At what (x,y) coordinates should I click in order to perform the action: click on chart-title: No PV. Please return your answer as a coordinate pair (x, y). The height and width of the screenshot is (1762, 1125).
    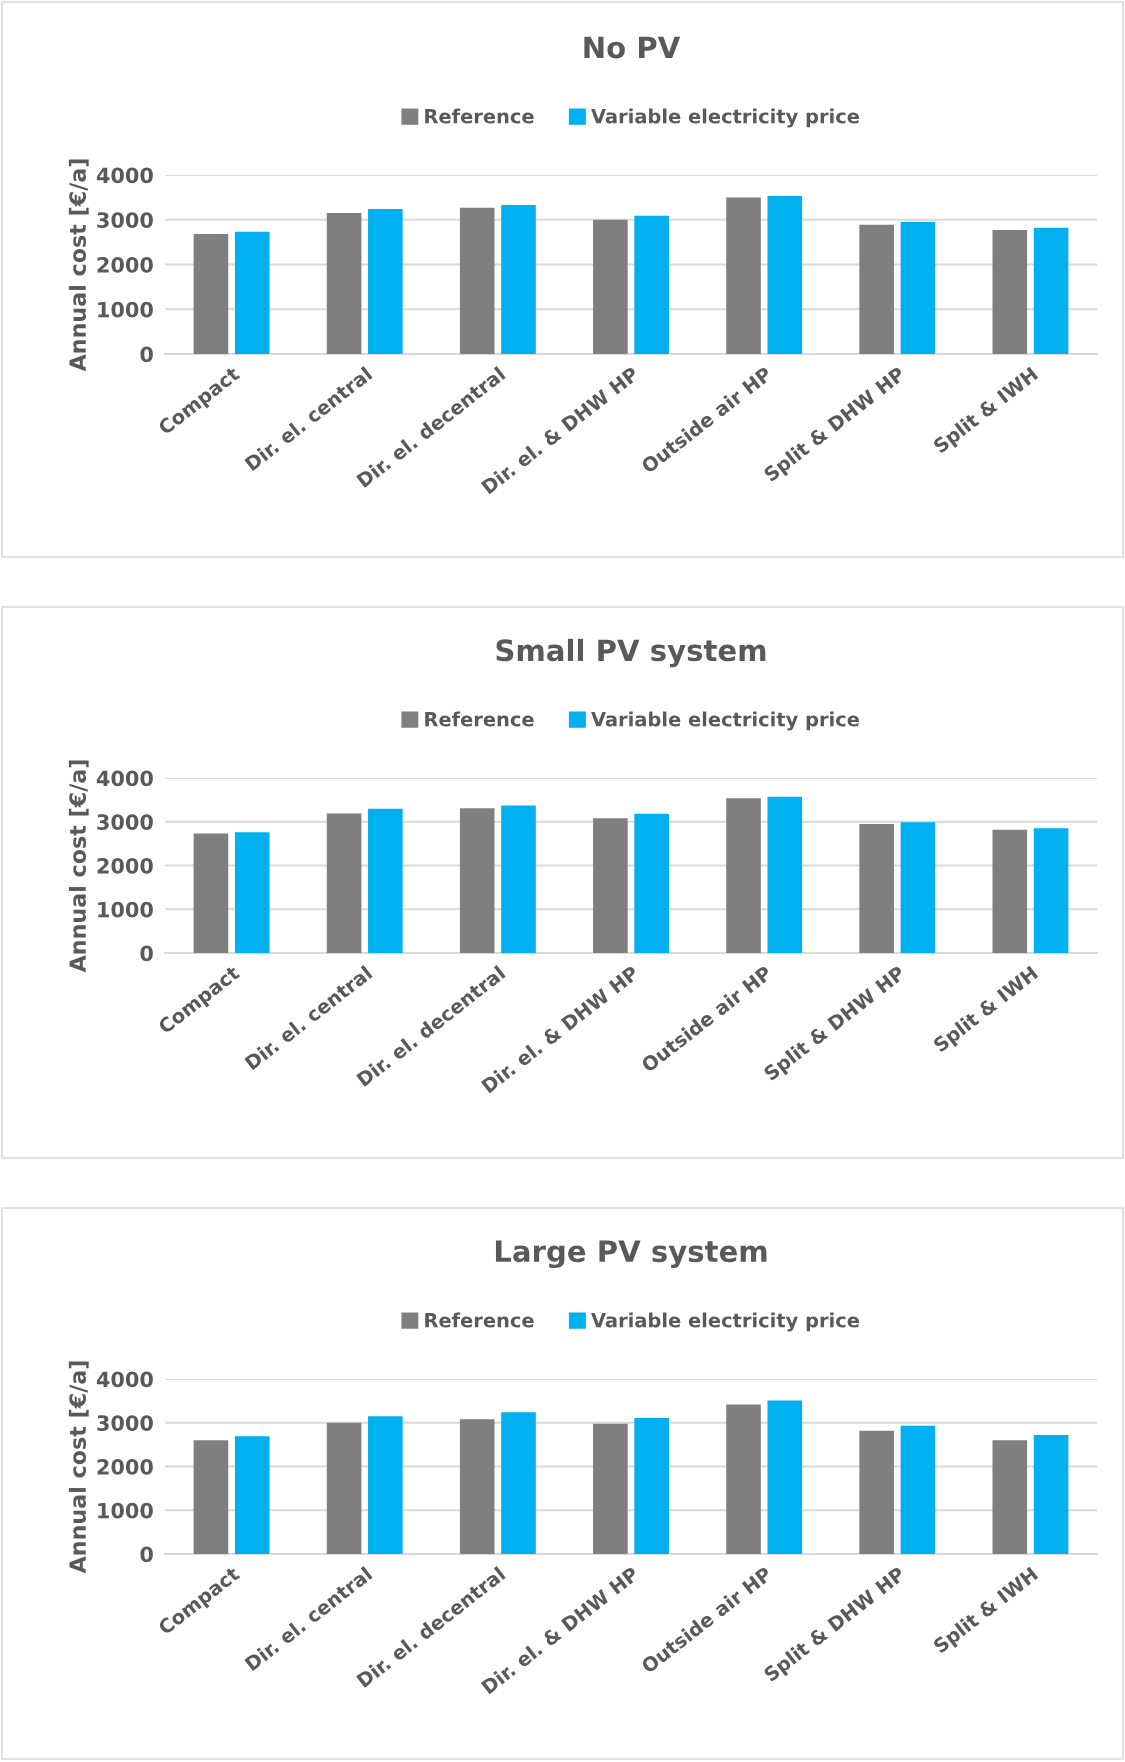
    Looking at the image, I should click on (632, 47).